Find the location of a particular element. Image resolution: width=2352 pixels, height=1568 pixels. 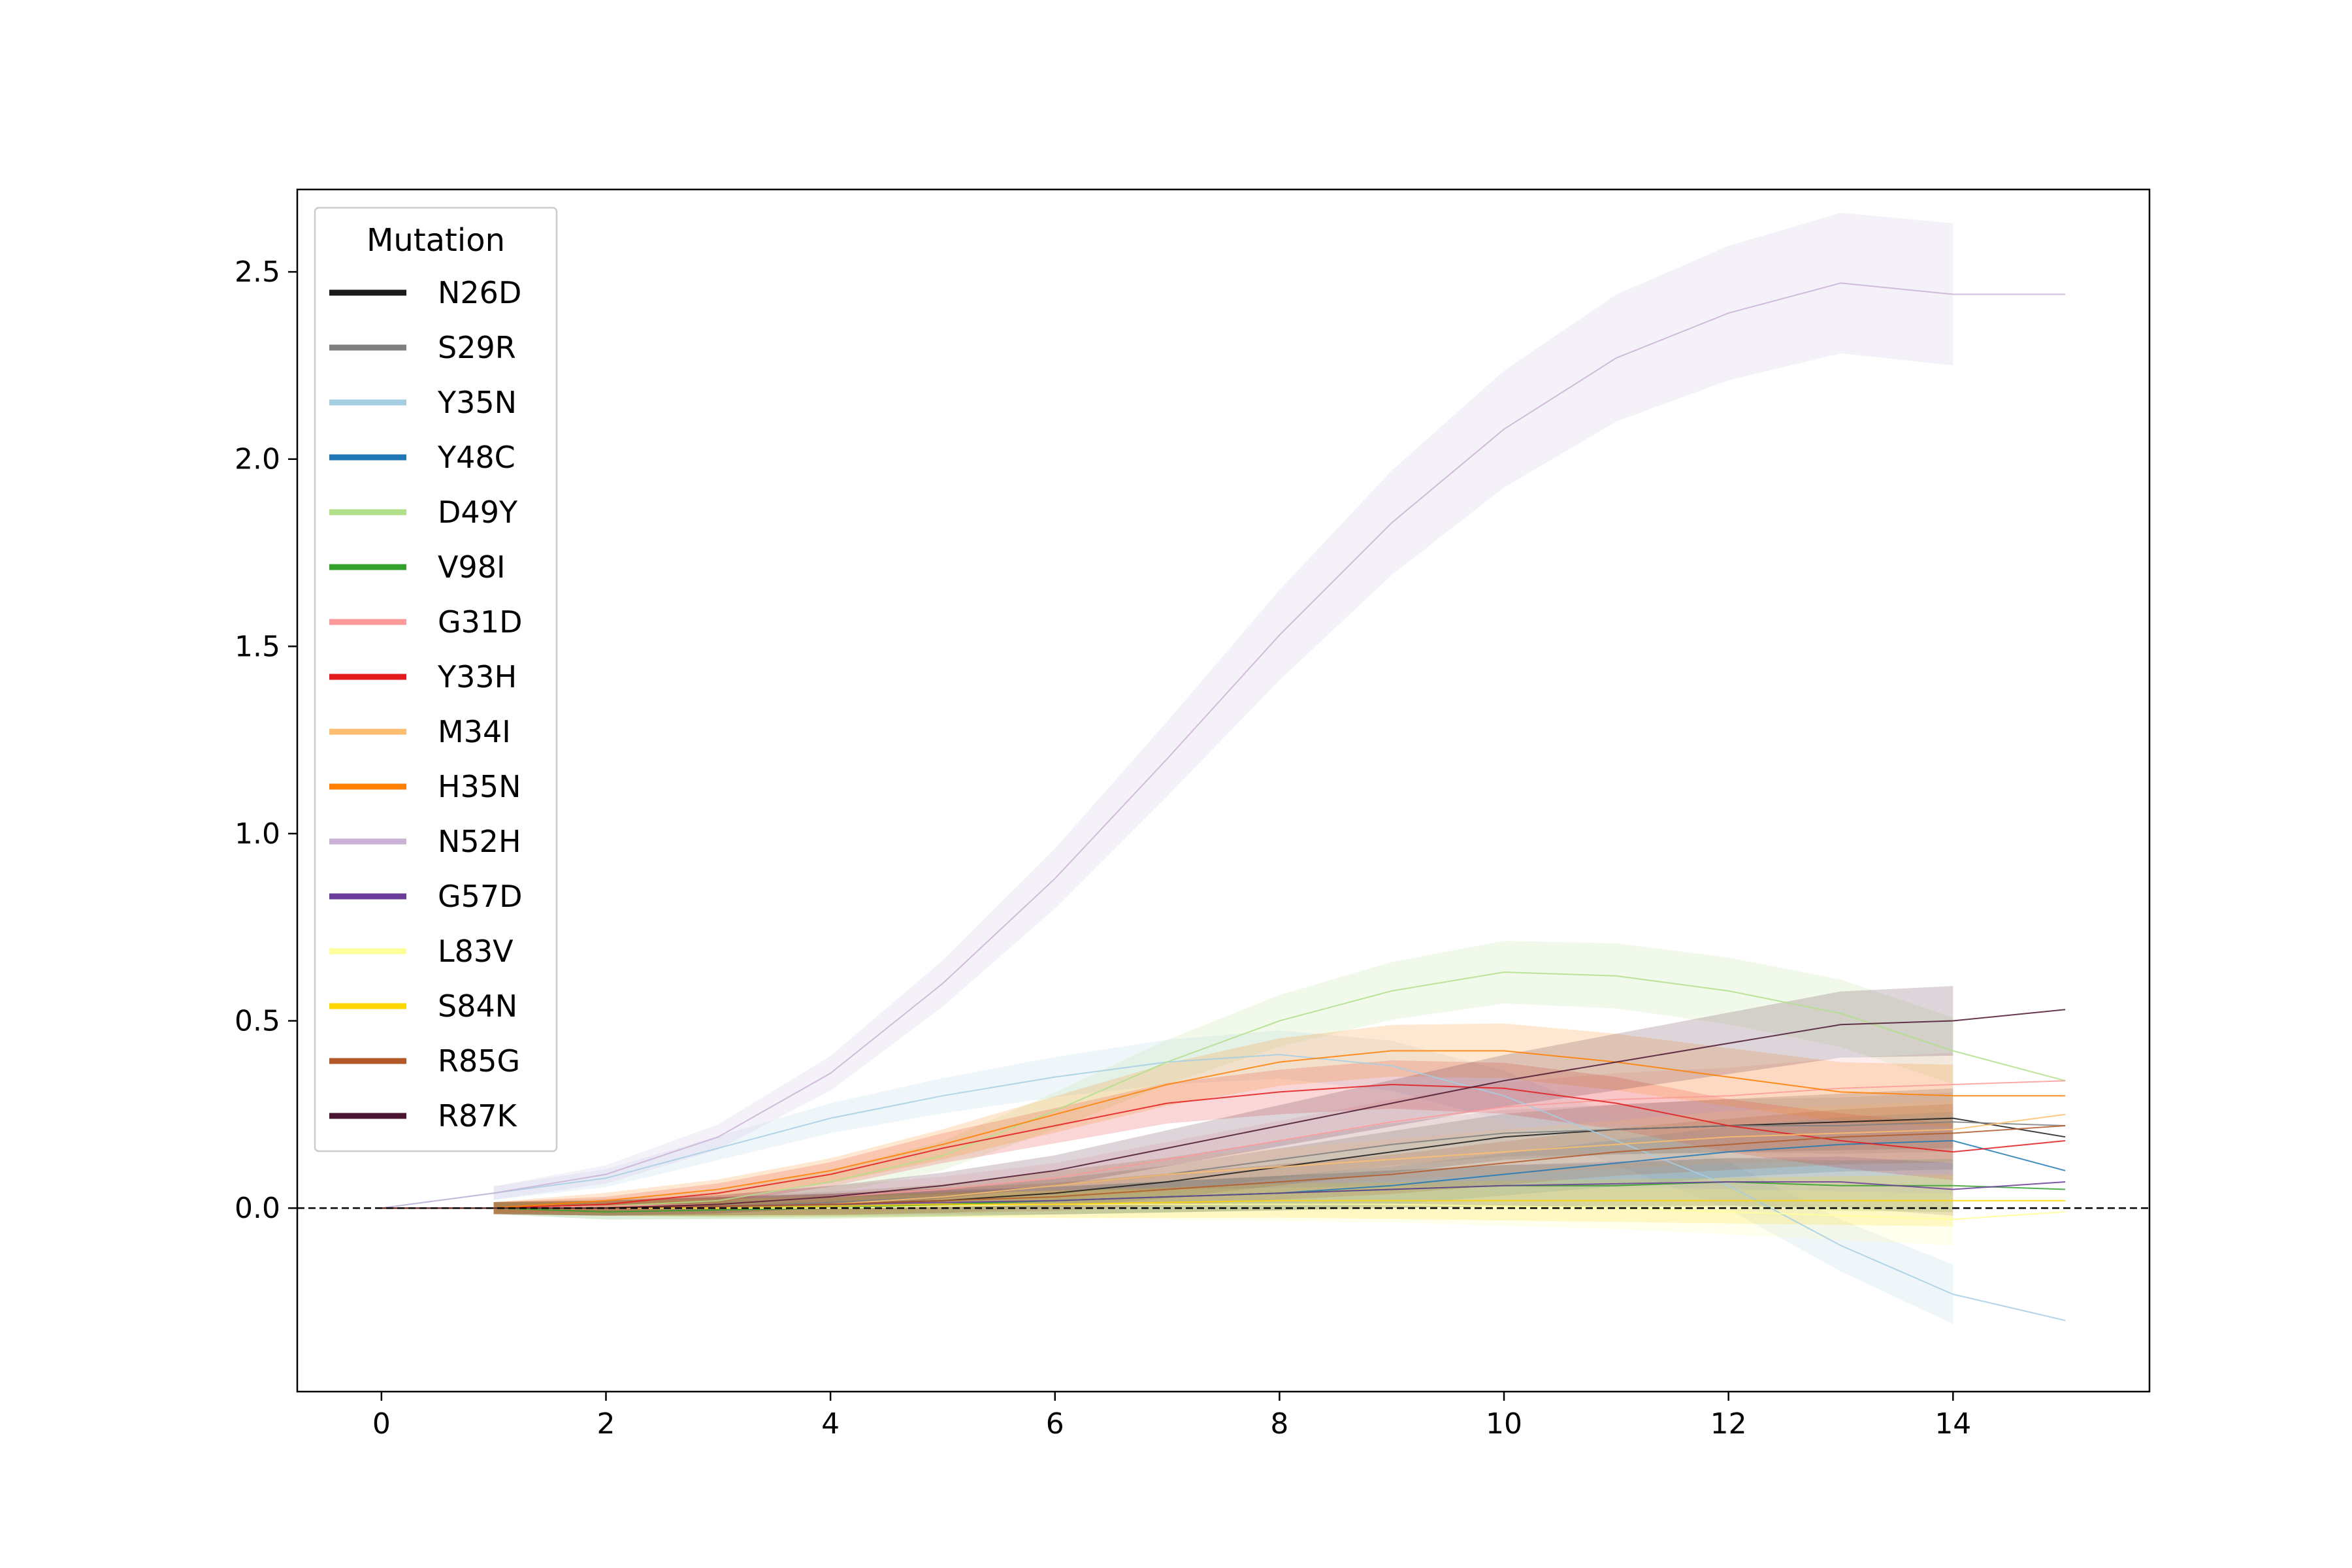

series-line-g31d is located at coordinates (1223, 1144).